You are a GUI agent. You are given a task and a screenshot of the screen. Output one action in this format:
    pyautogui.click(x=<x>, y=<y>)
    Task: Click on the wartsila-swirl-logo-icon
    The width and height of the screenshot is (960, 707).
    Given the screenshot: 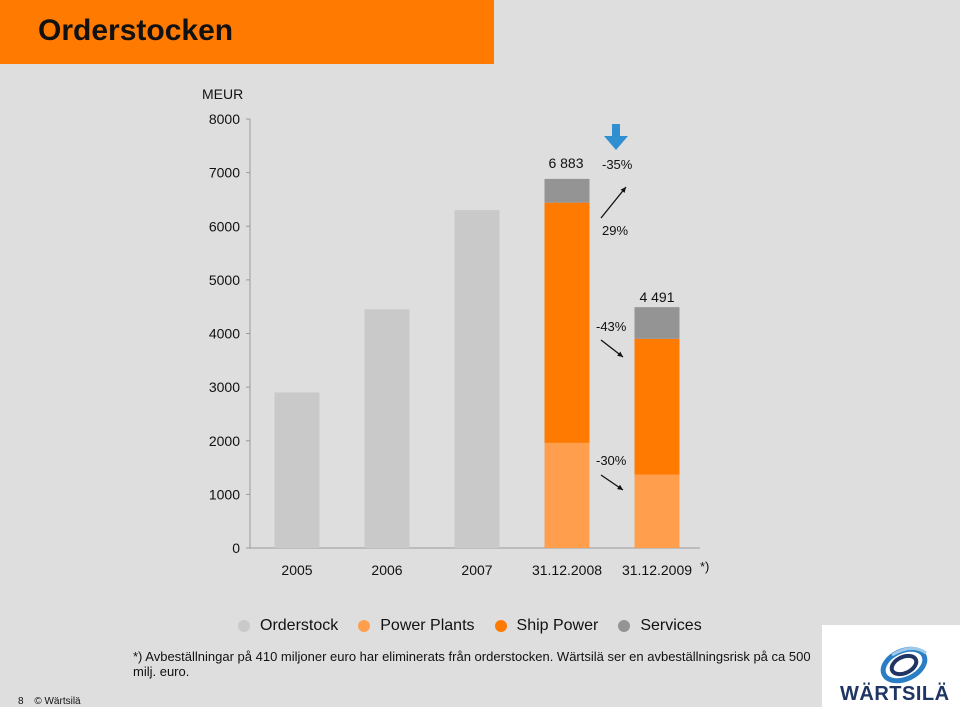 What is the action you would take?
    pyautogui.click(x=904, y=665)
    